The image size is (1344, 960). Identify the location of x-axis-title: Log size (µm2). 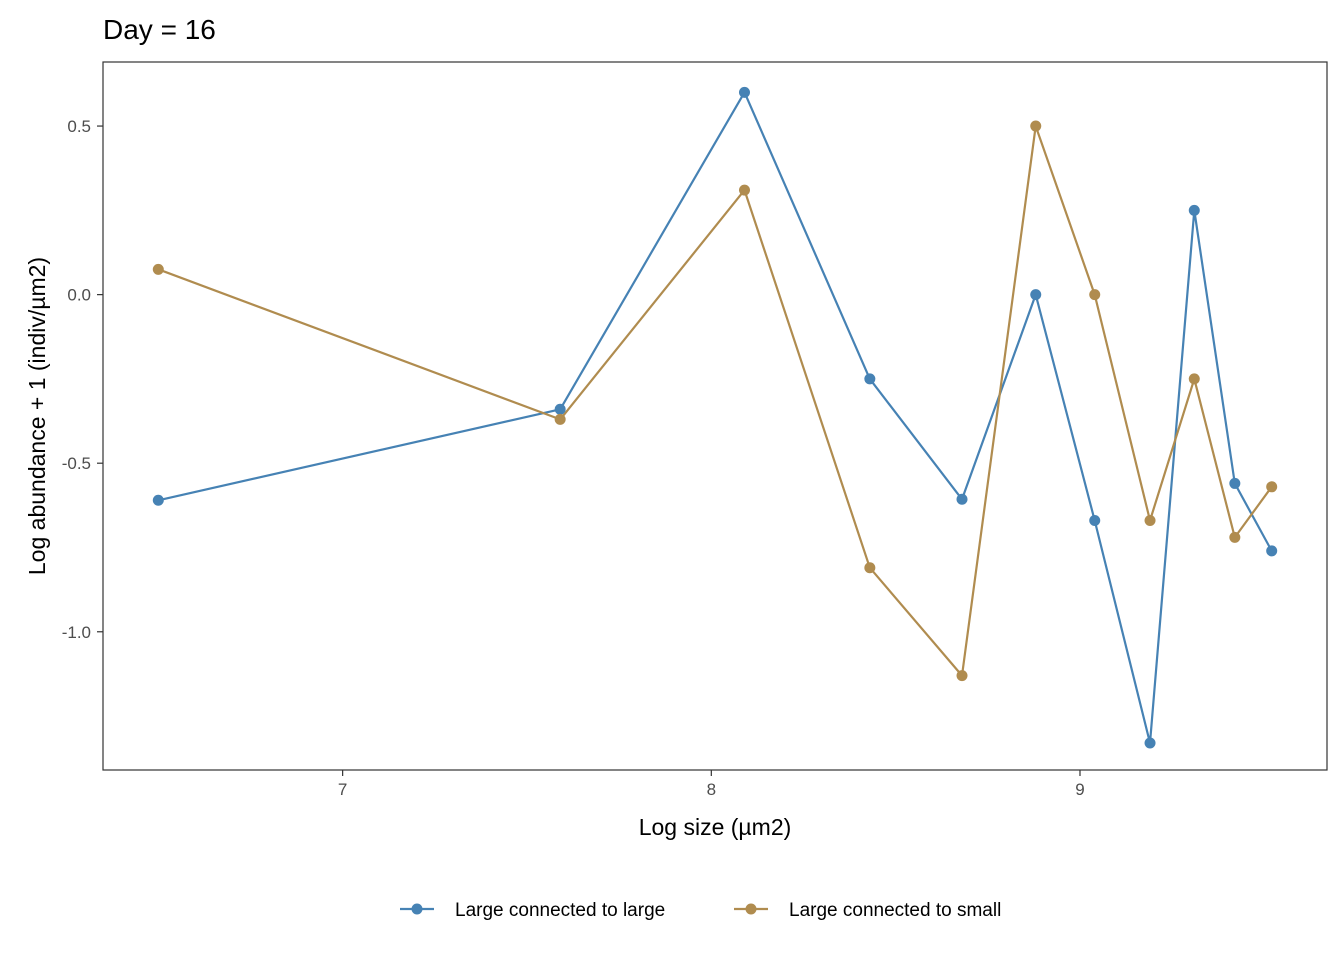
(715, 827).